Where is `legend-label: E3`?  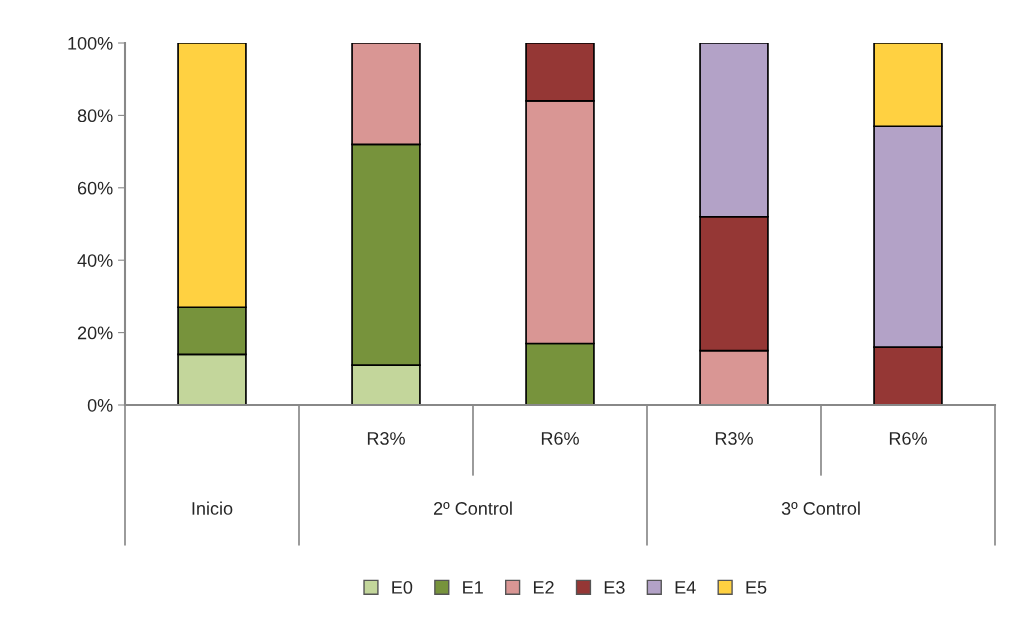
legend-label: E3 is located at coordinates (614, 587).